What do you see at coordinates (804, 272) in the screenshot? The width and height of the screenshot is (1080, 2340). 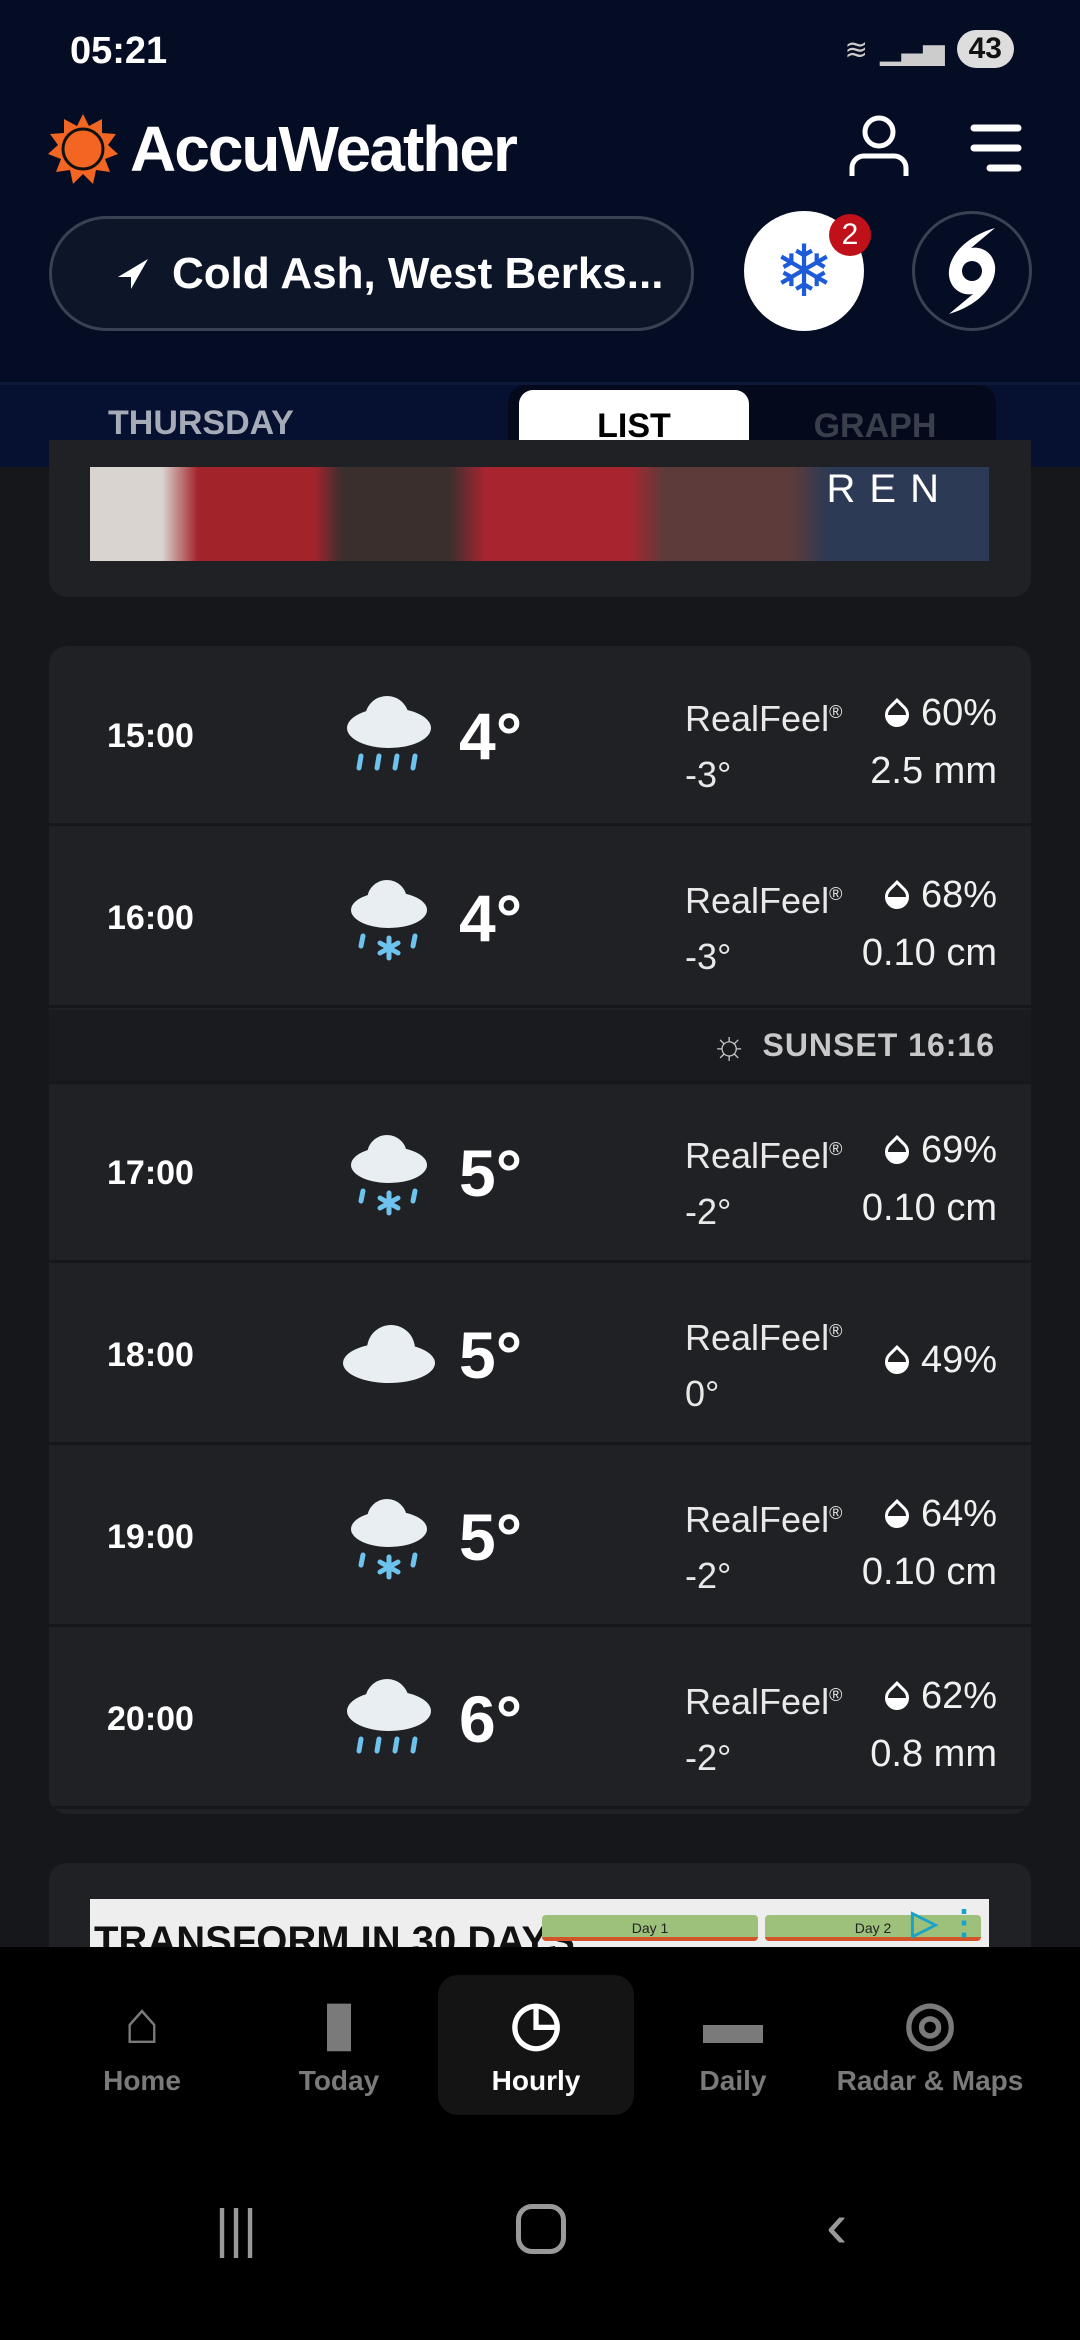 I see `snowflake-icon: ❄` at bounding box center [804, 272].